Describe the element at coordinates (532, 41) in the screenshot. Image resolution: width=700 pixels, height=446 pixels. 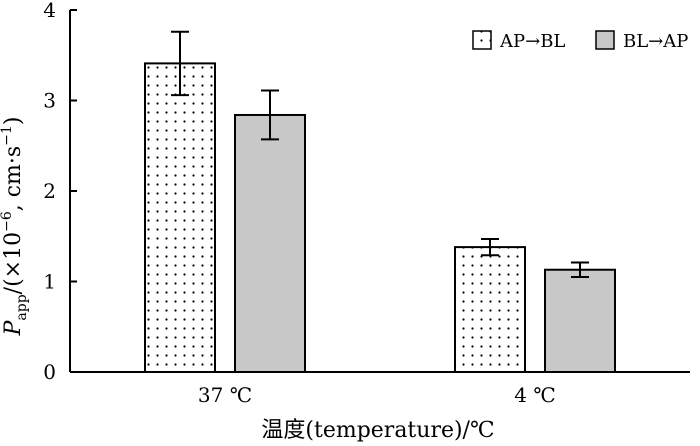
I see `legend-label-0: AP→BL` at that location.